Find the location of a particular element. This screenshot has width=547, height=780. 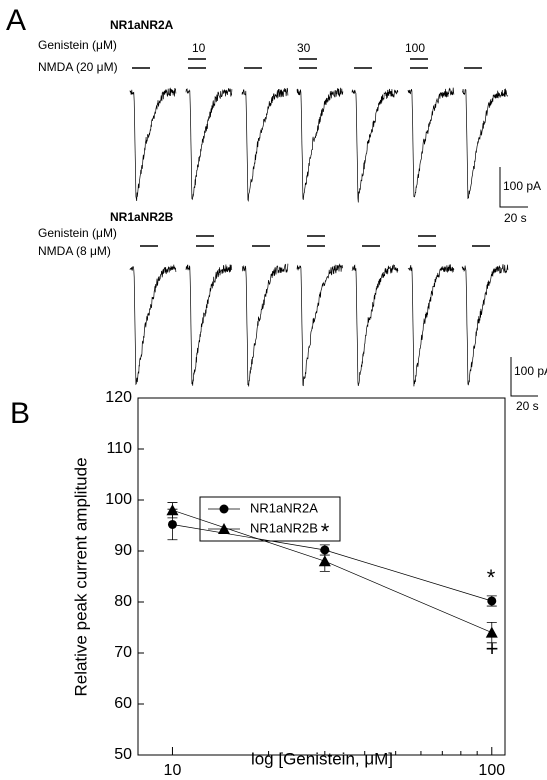

legend-label: NR1aNR2B is located at coordinates (284, 527).